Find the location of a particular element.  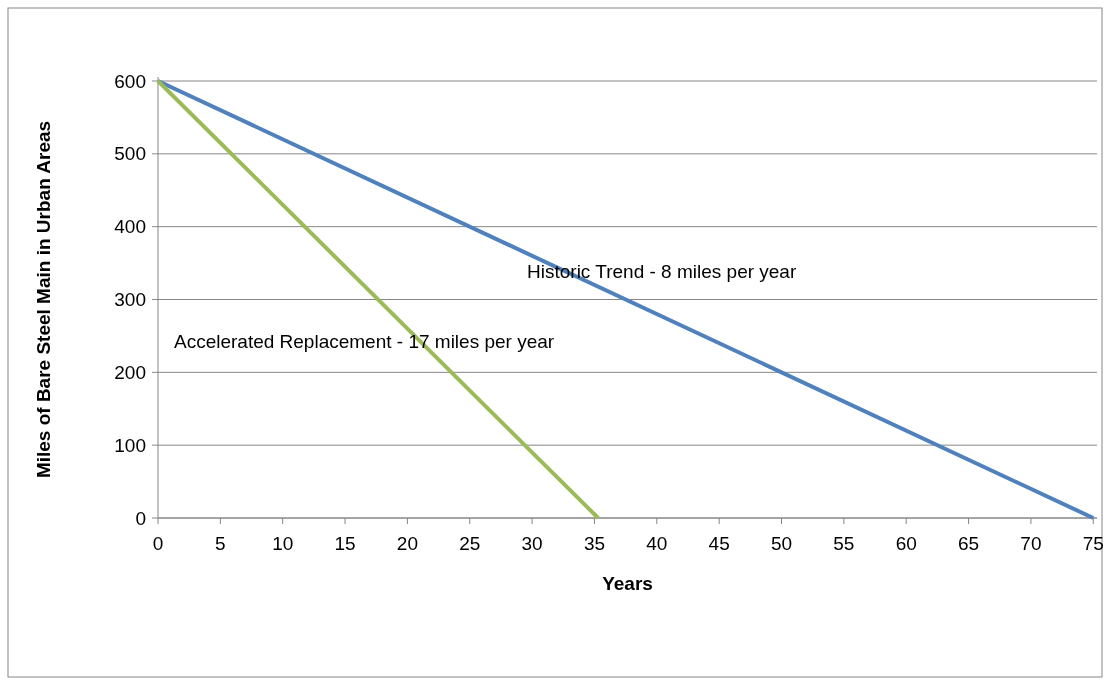

x-tick-label: 15 is located at coordinates (345, 543).